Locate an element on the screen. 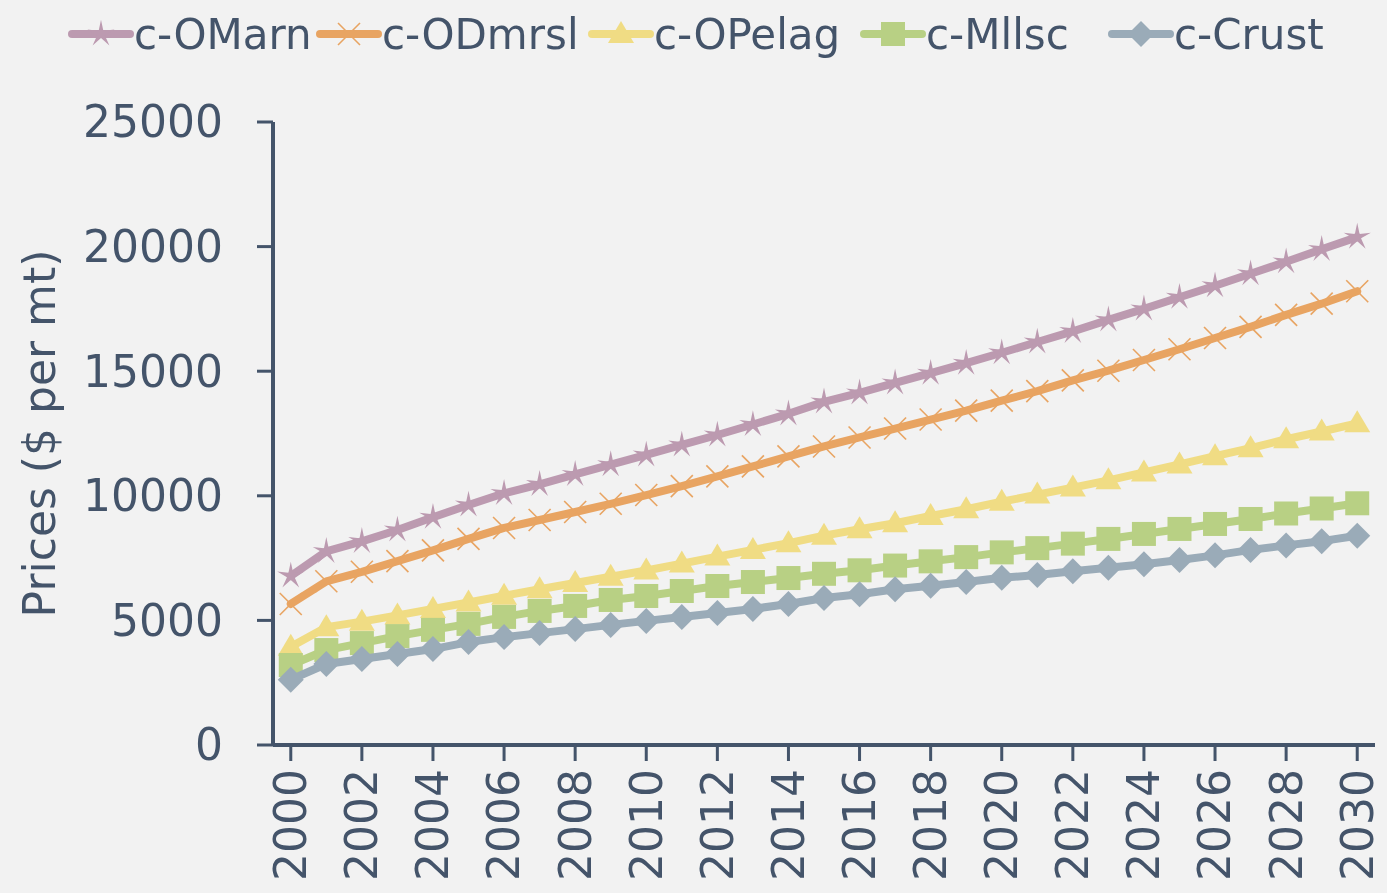 This screenshot has height=893, width=1387. x-tick-label: 2014 is located at coordinates (788, 825).